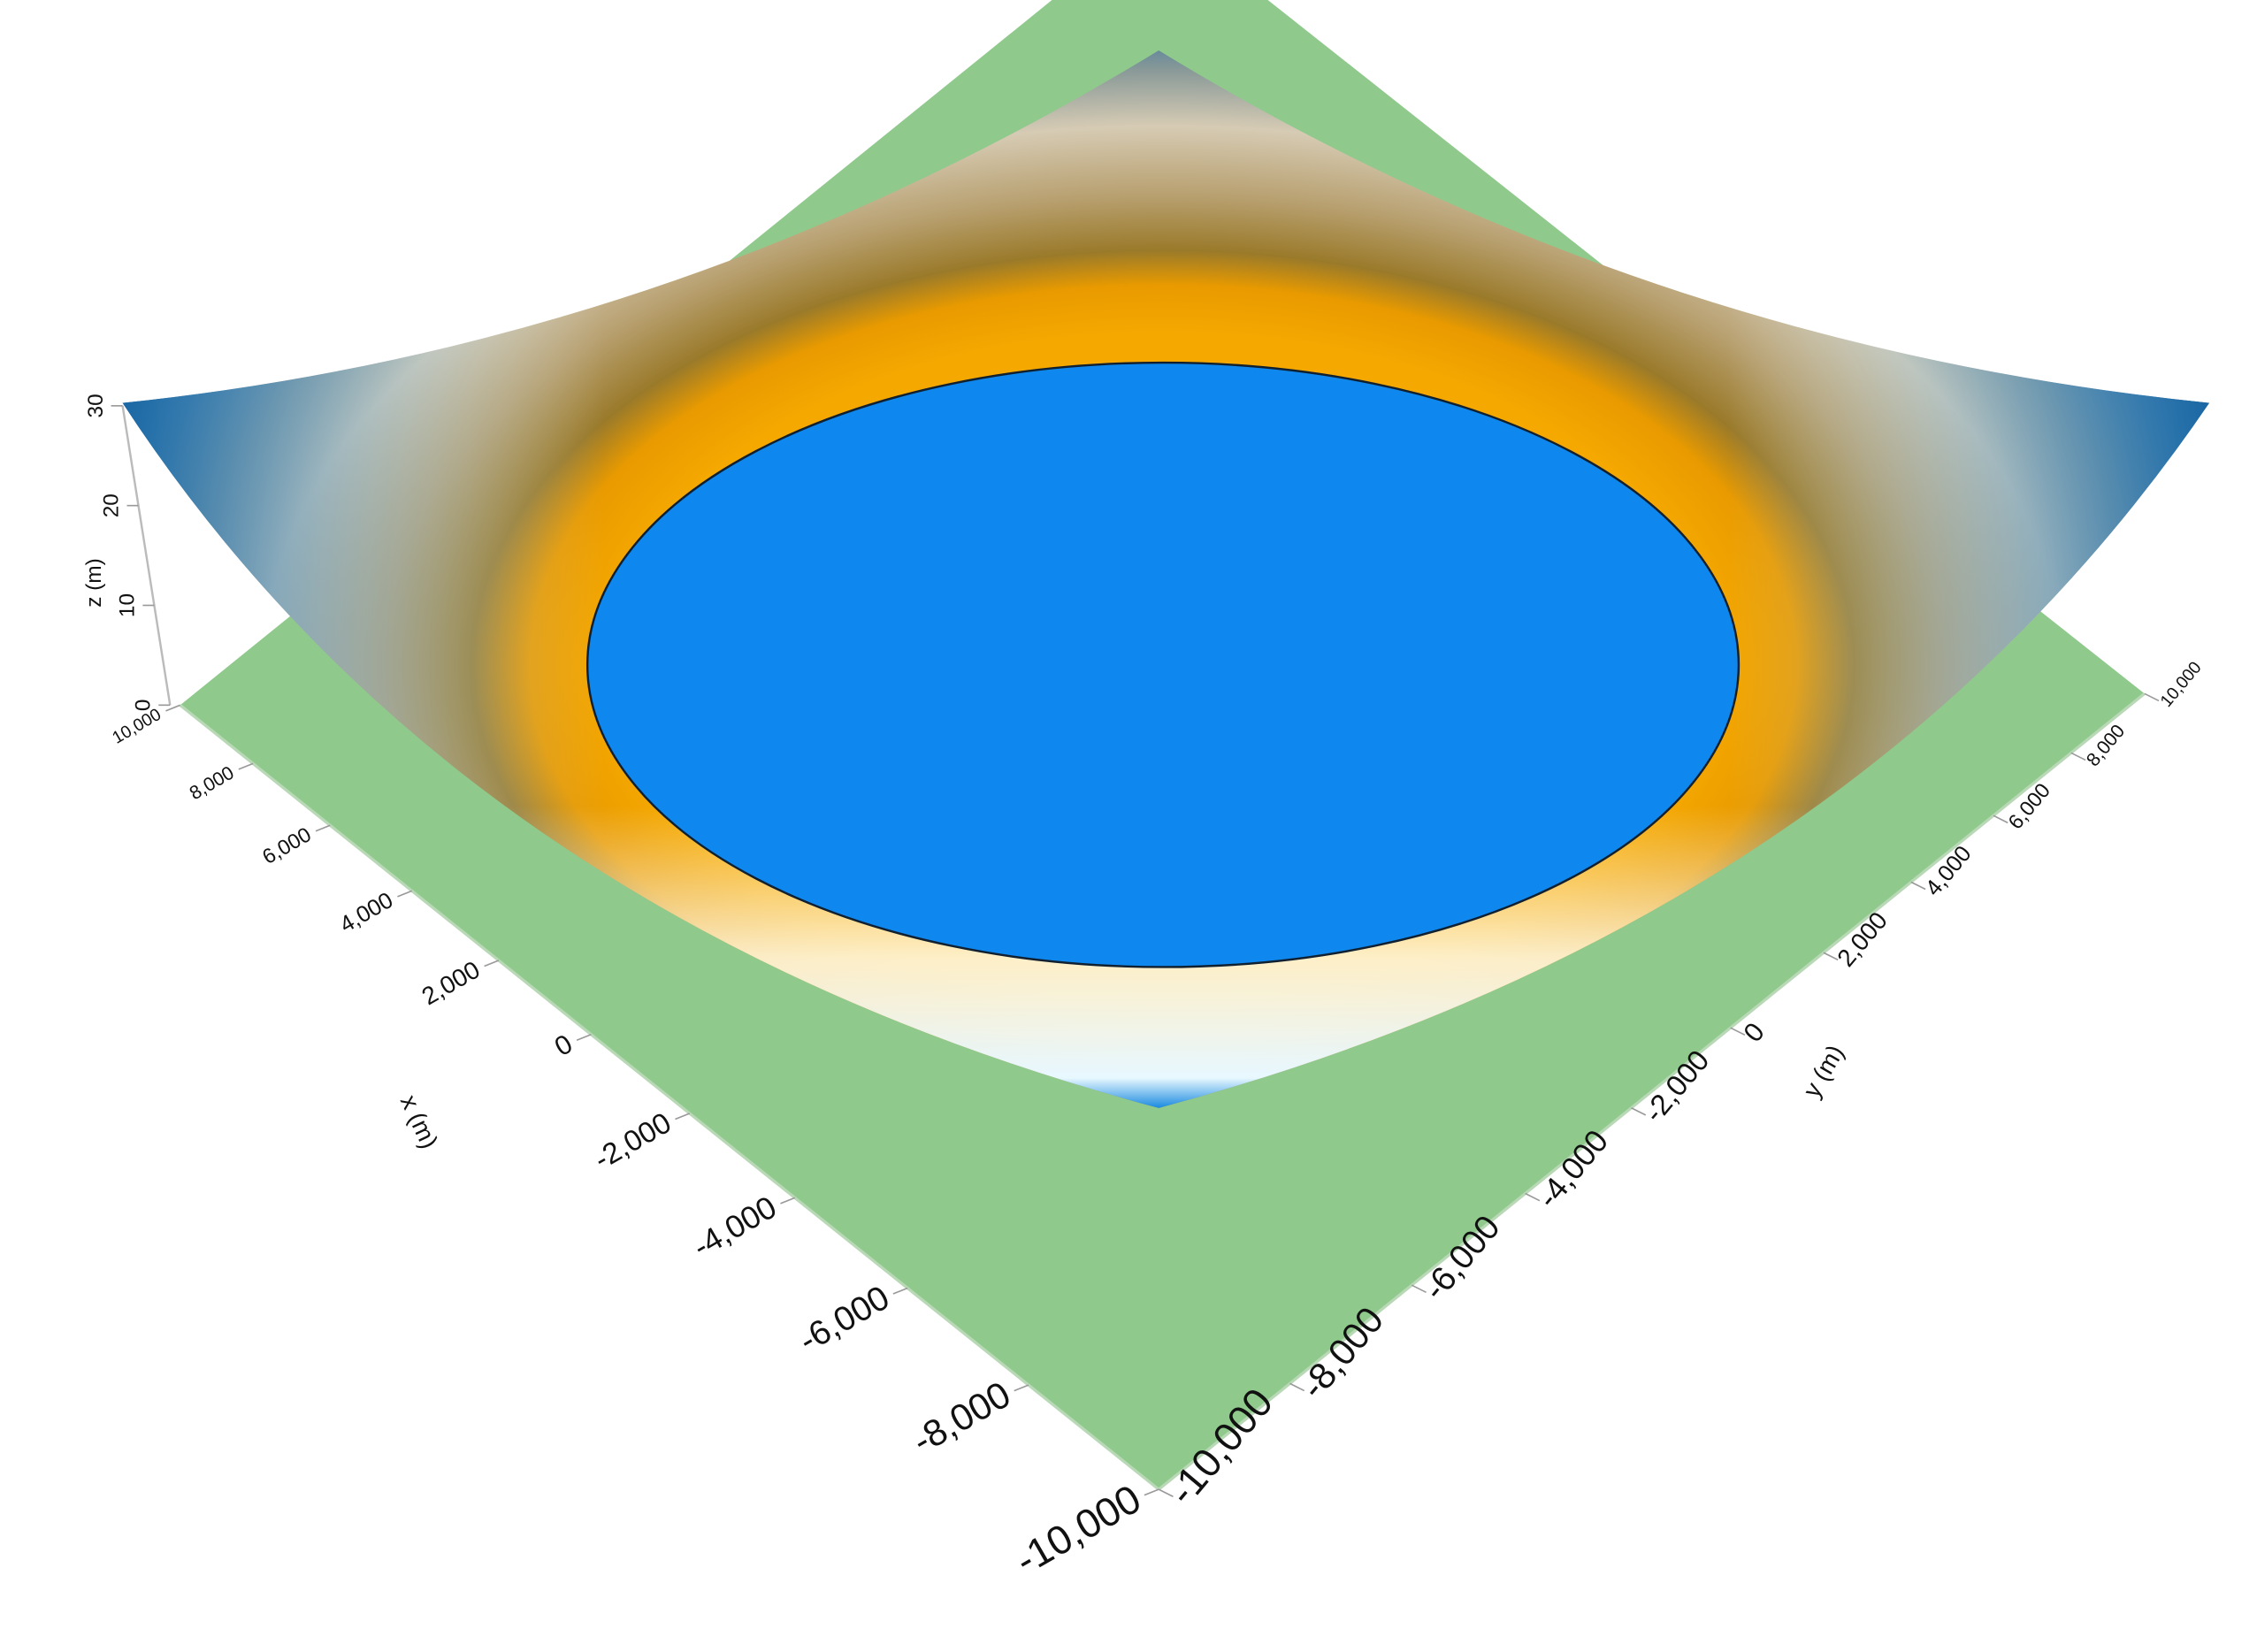  What do you see at coordinates (419, 1121) in the screenshot?
I see `x-axis-title: x (m)` at bounding box center [419, 1121].